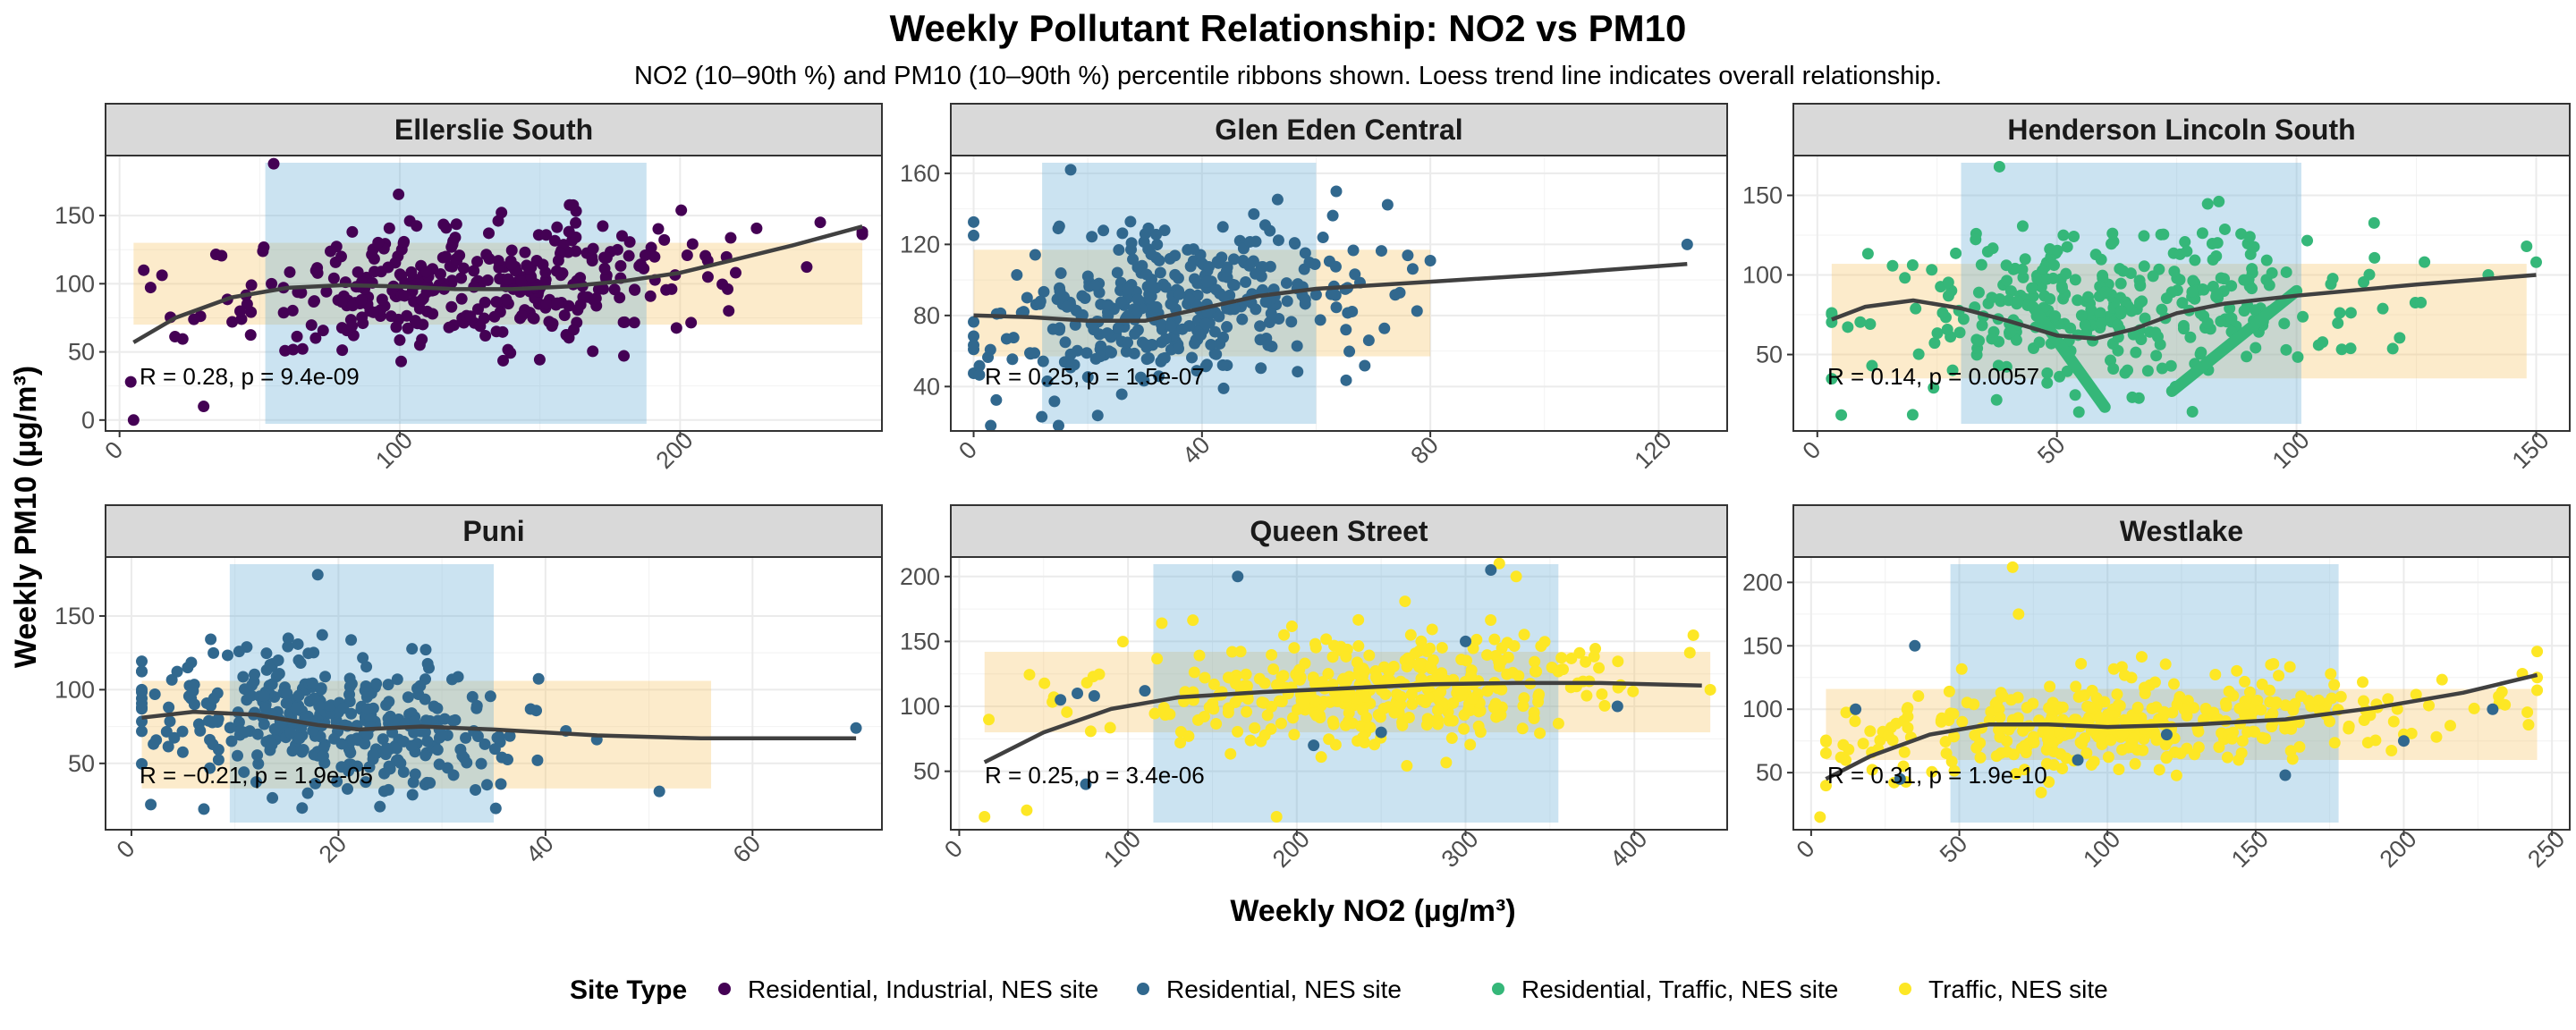 This screenshot has width=2576, height=1030. Describe the element at coordinates (113, 450) in the screenshot. I see `x-tick-label: 0` at that location.